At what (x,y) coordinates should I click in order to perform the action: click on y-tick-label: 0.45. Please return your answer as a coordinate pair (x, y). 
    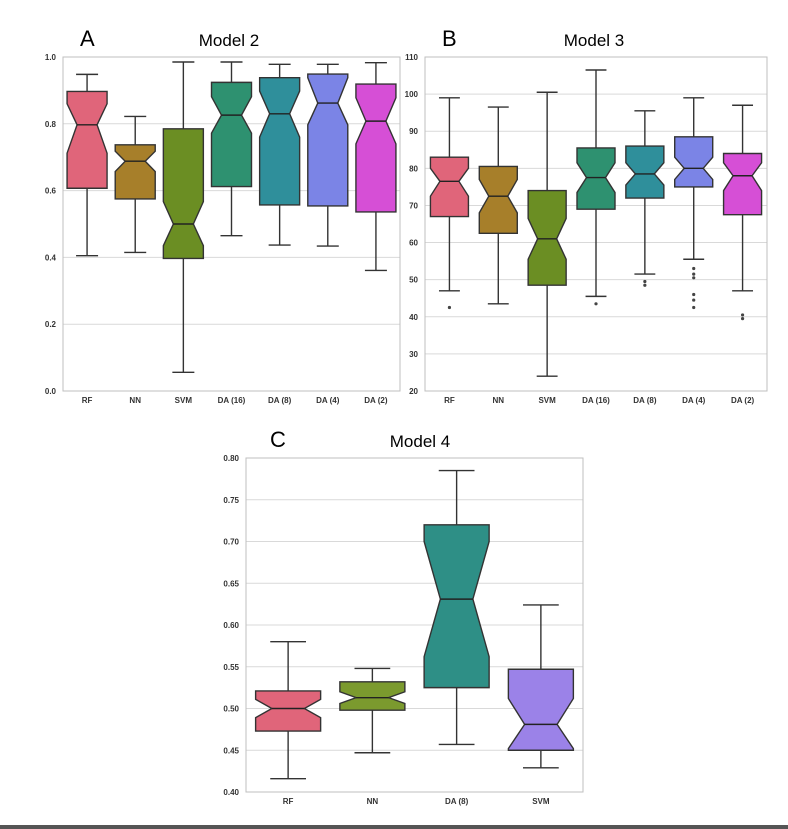
    Looking at the image, I should click on (231, 750).